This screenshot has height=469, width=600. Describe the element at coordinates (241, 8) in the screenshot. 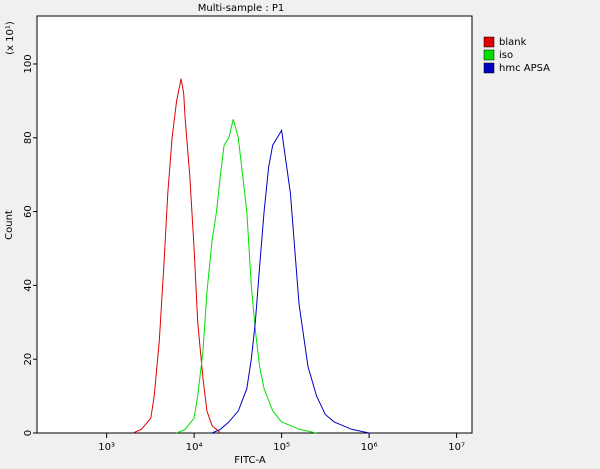

I see `chart-title: Multi-sample : P1` at that location.